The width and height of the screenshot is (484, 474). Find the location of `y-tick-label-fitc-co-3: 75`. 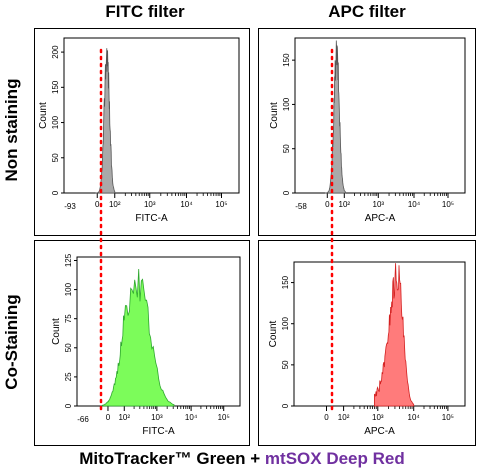

y-tick-label-fitc-co-3: 75 is located at coordinates (68, 318).